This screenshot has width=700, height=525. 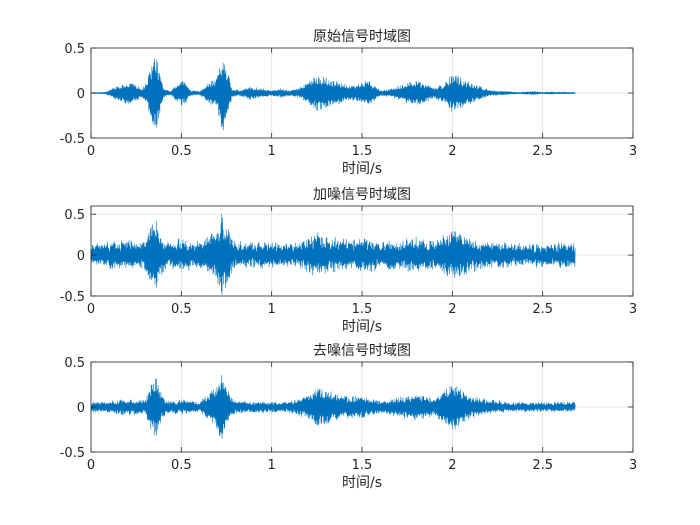 I want to click on chart-title: 去噪信号时域图, so click(x=362, y=351).